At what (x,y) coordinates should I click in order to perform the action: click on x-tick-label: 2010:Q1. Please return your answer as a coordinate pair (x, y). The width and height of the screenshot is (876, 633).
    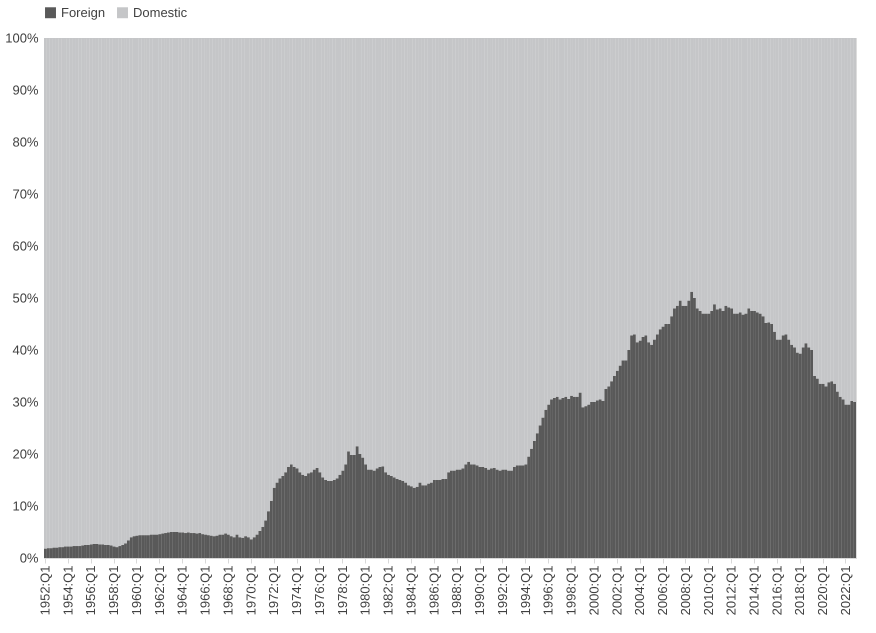
    Looking at the image, I should click on (708, 591).